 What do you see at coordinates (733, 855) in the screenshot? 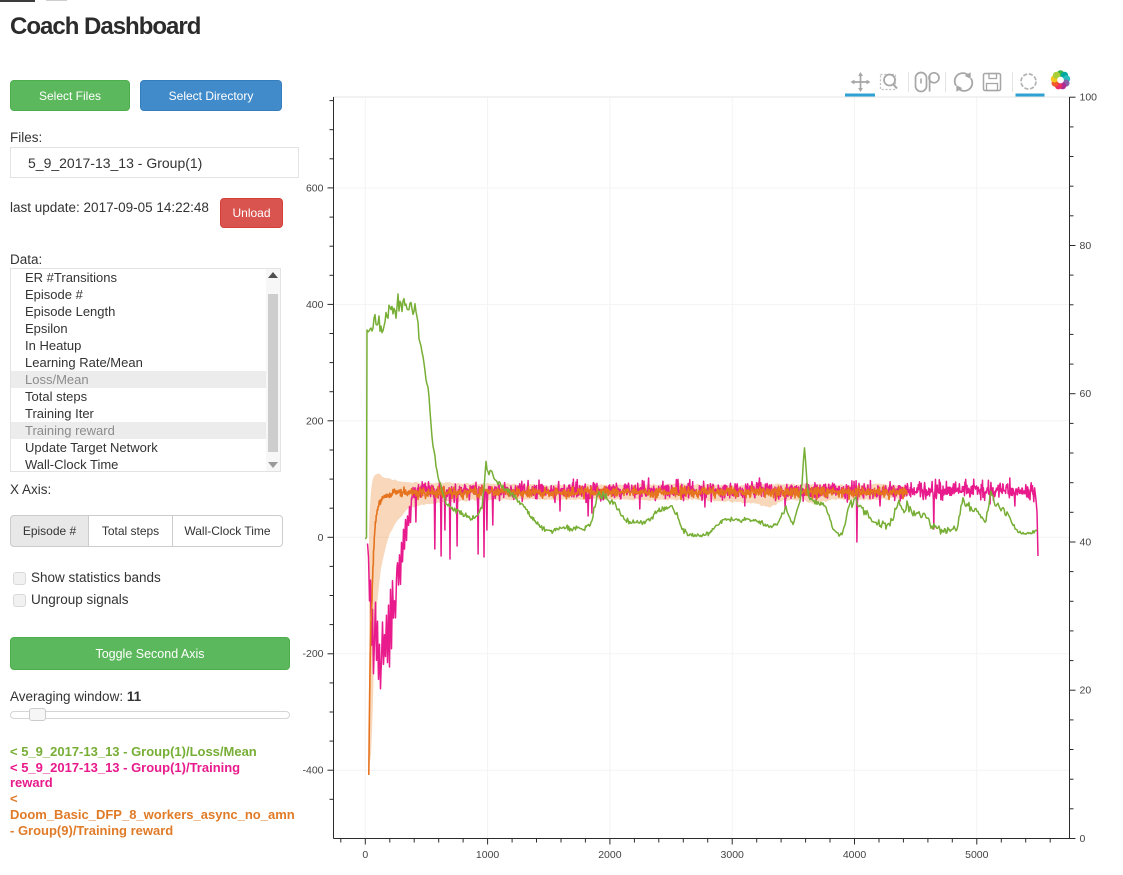
I see `svg-text: 3000` at bounding box center [733, 855].